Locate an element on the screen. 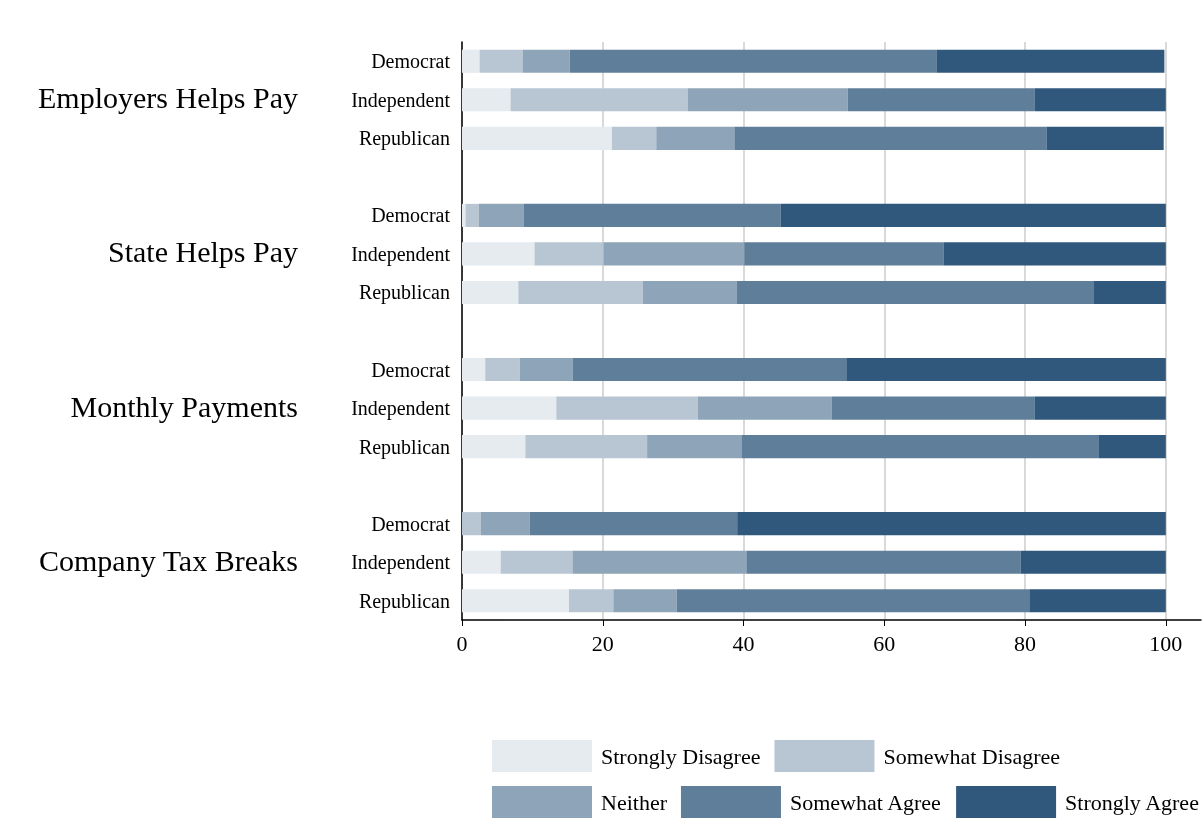 The width and height of the screenshot is (1203, 833). legend-label: Neither is located at coordinates (634, 802).